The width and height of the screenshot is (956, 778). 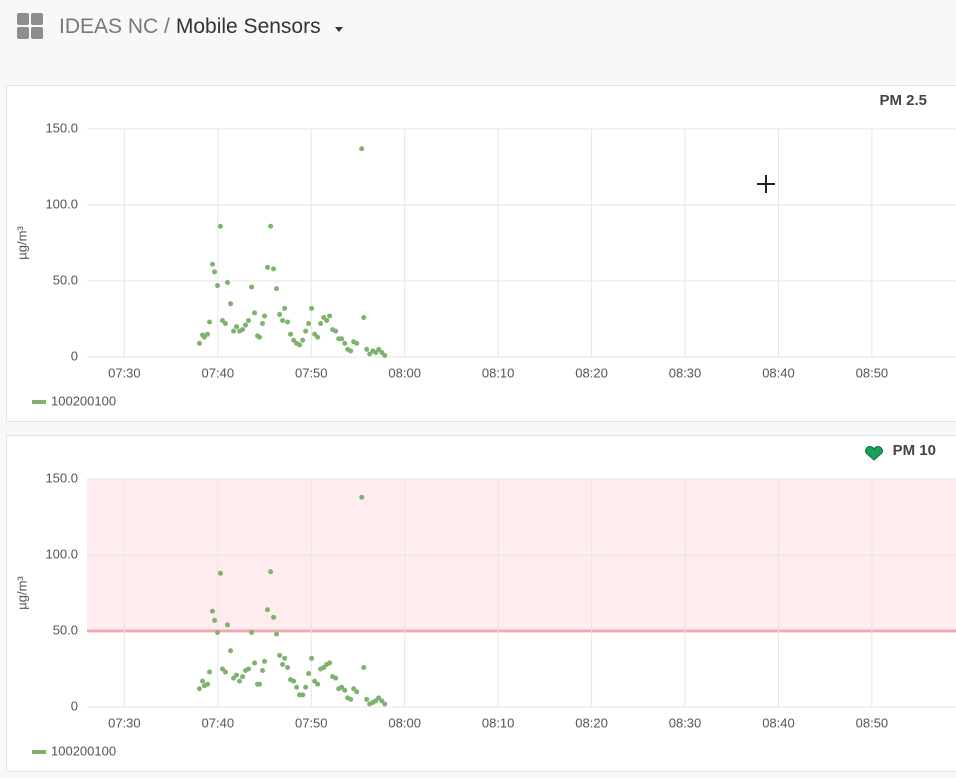 What do you see at coordinates (685, 722) in the screenshot?
I see `x-tick-label: 08:30` at bounding box center [685, 722].